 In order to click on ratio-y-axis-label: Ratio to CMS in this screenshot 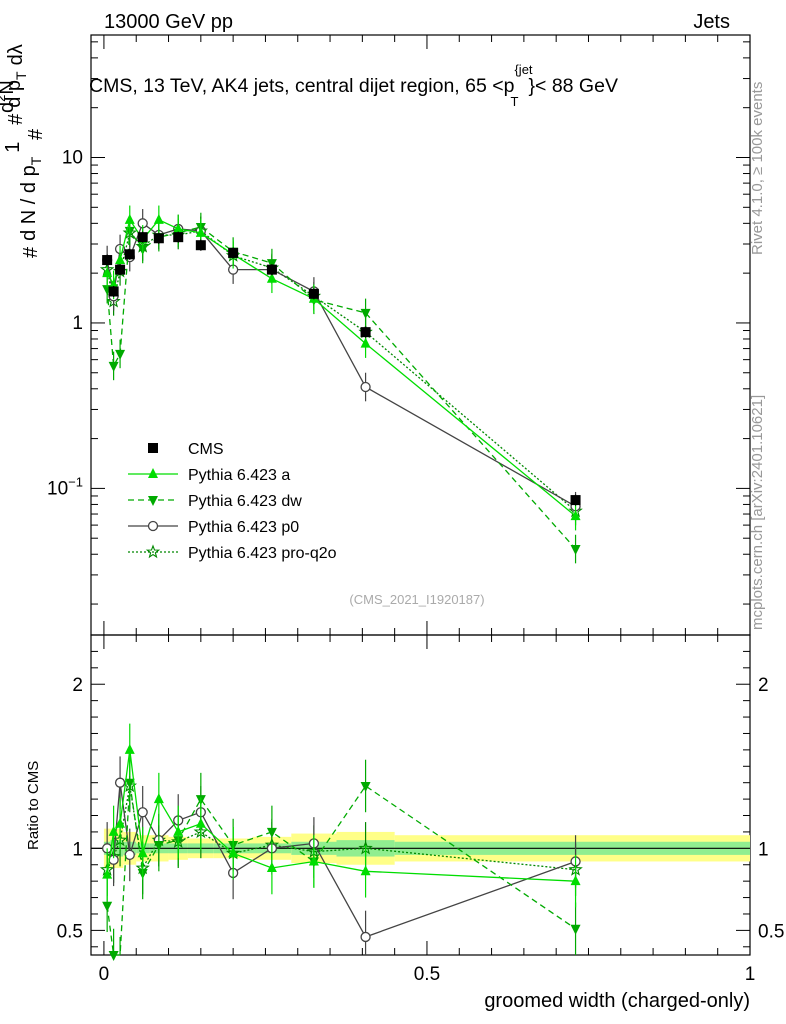, I will do `click(33, 805)`.